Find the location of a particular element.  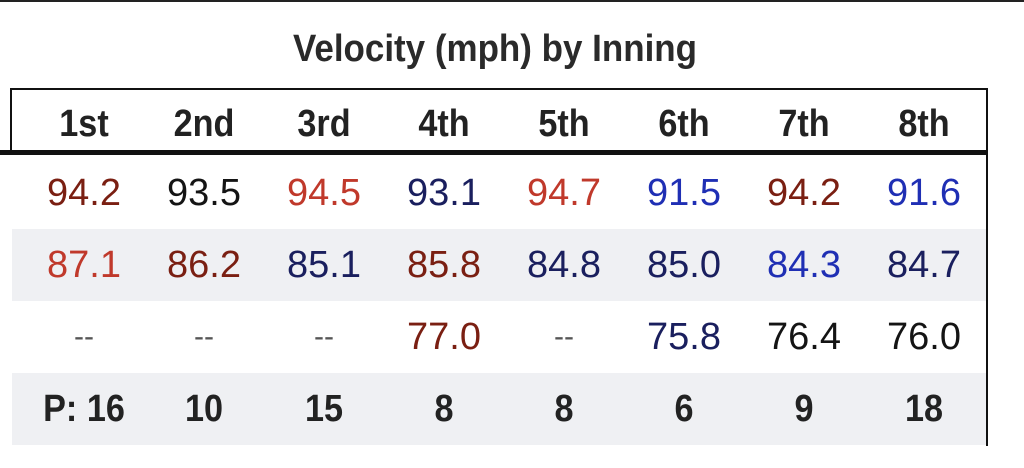

inning-header: 7th is located at coordinates (804, 123).